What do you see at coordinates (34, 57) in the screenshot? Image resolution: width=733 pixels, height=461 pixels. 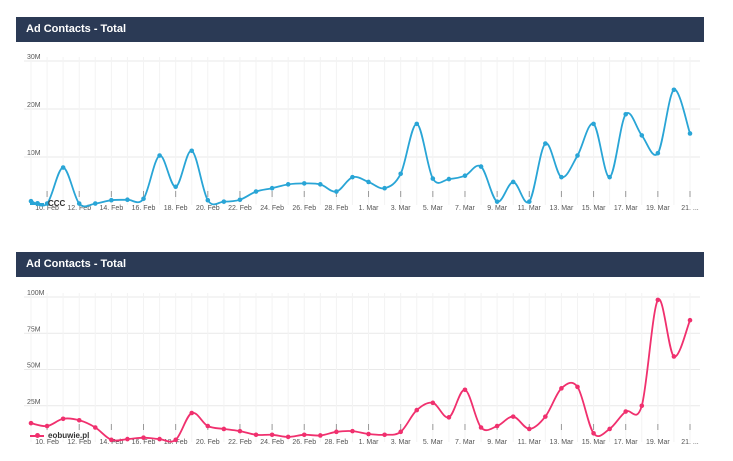 I see `y-axis-label: 30M` at bounding box center [34, 57].